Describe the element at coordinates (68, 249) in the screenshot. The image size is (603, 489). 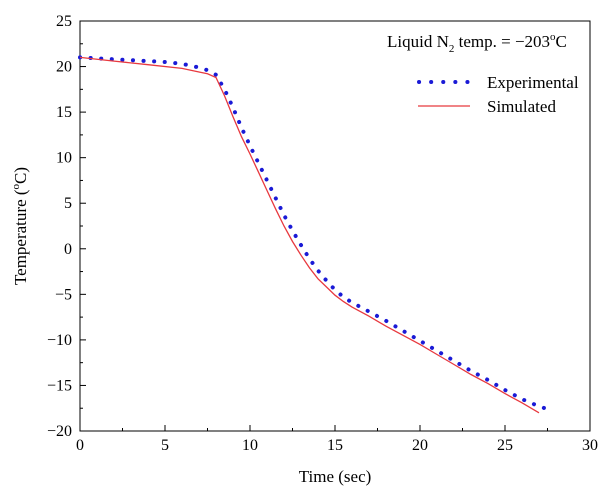
I see `y-tick-label: 0` at that location.